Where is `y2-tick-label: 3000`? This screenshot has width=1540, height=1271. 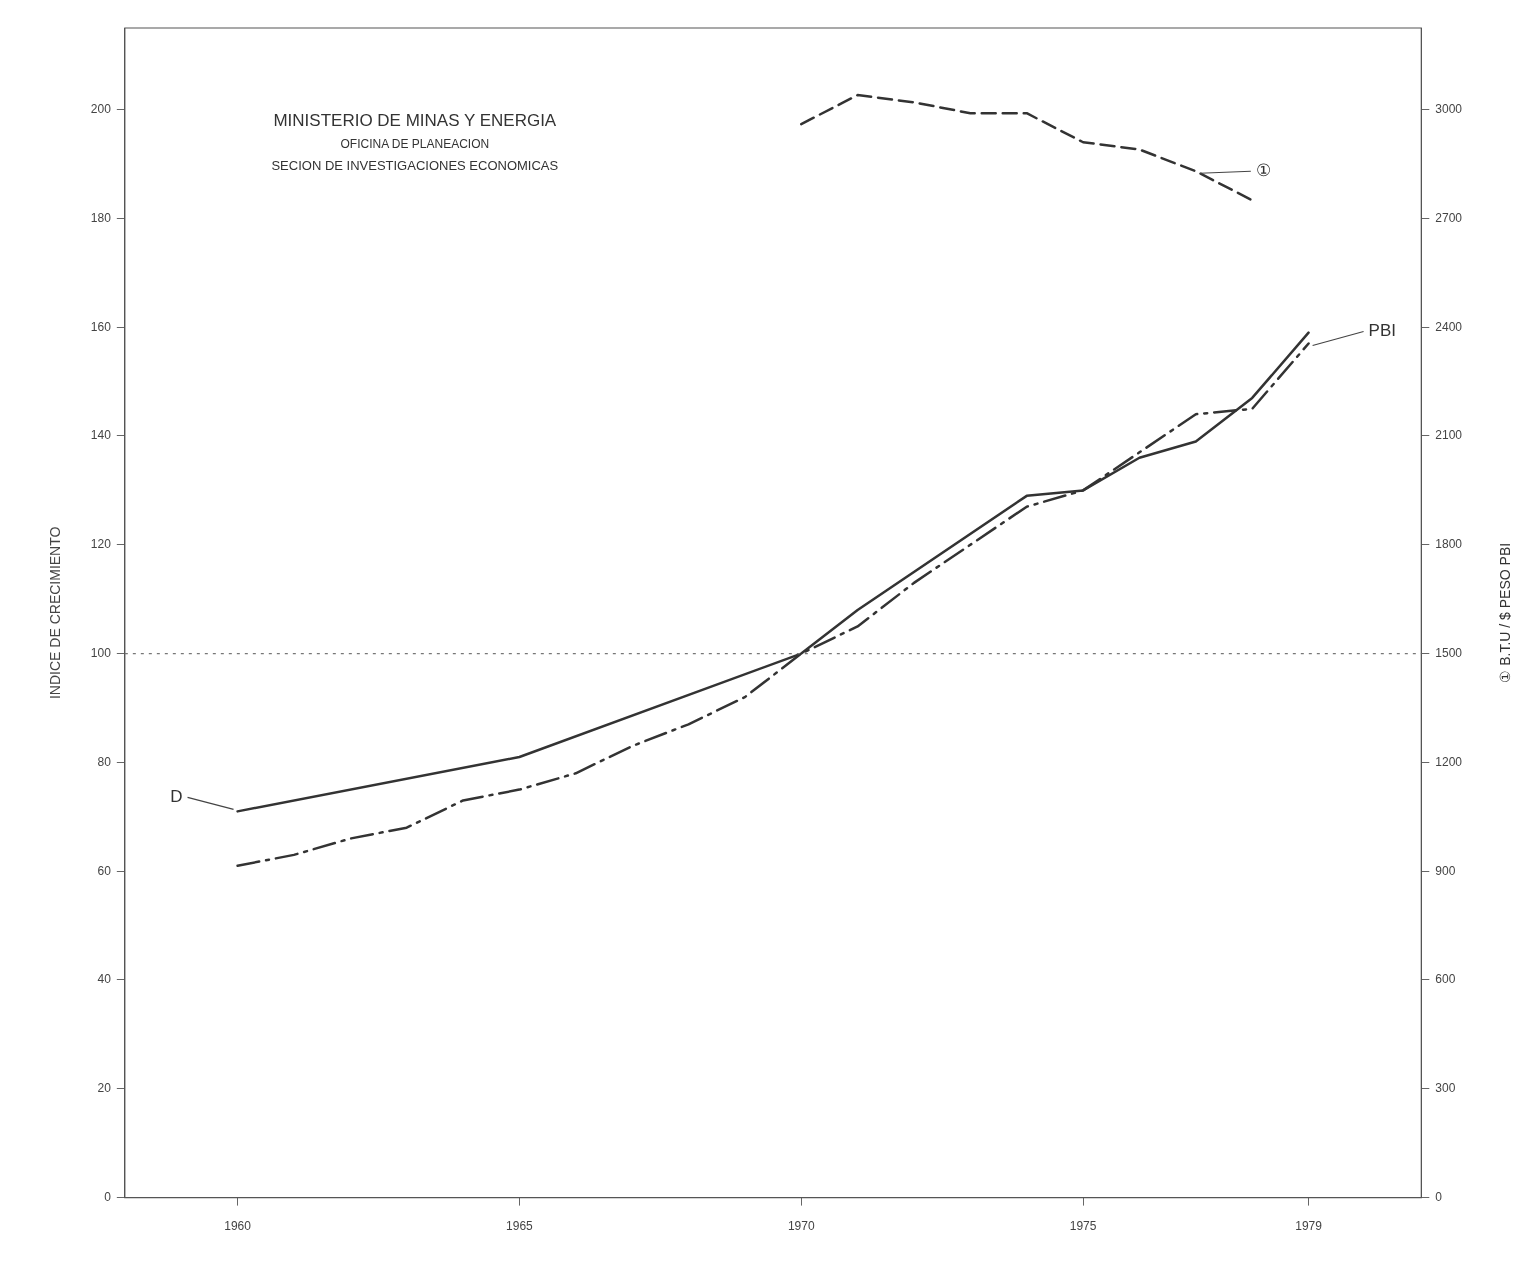 y2-tick-label: 3000 is located at coordinates (1449, 108).